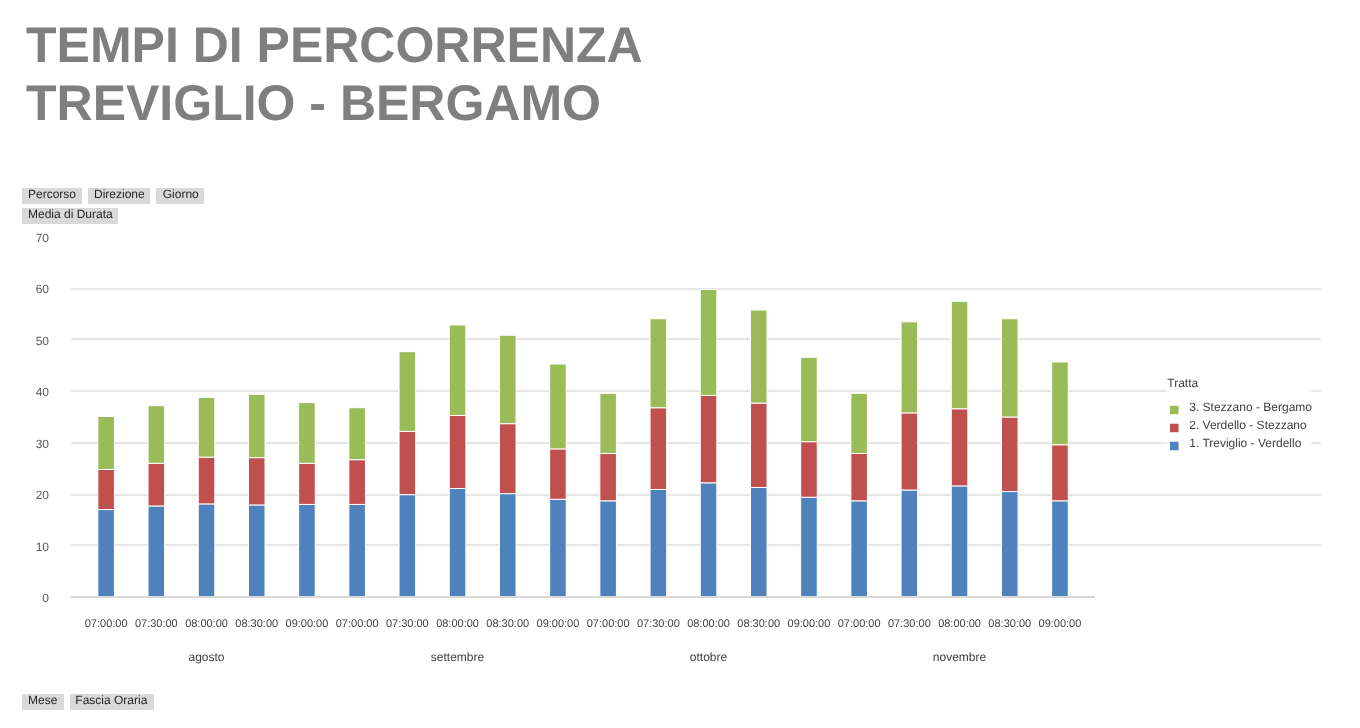  I want to click on chart-title: TEMPI DI PERCORRENZA TREVIGLIO - BERGAMO, so click(334, 76).